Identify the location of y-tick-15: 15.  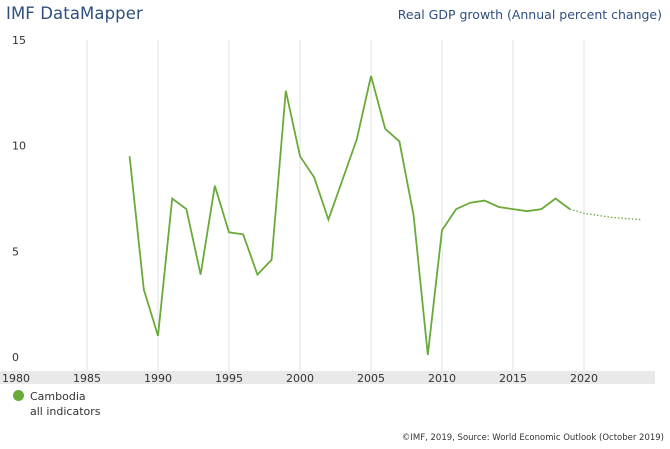
(19, 40).